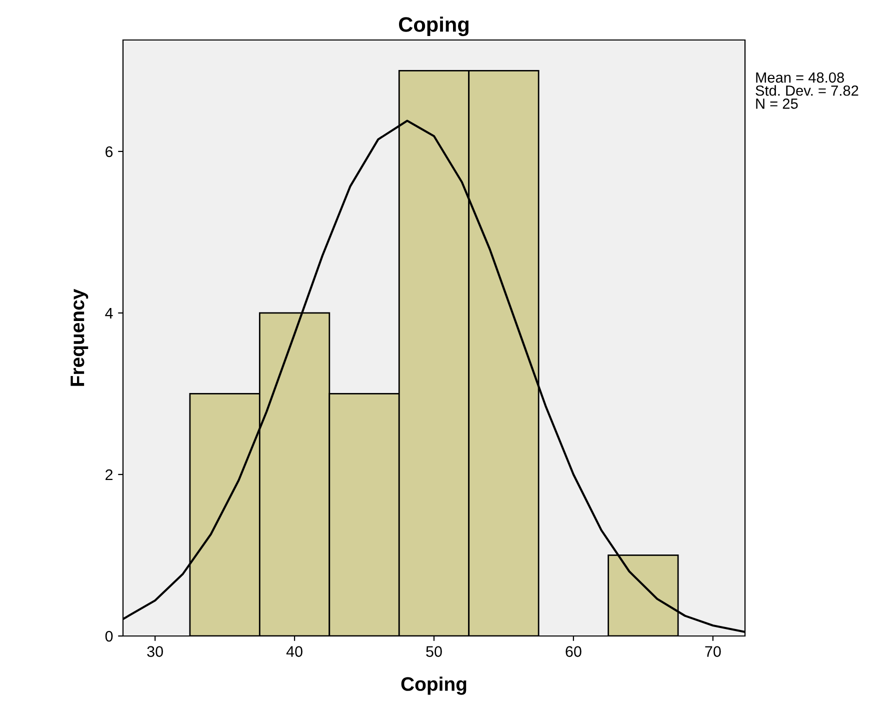  I want to click on y-tick-label: 0, so click(109, 636).